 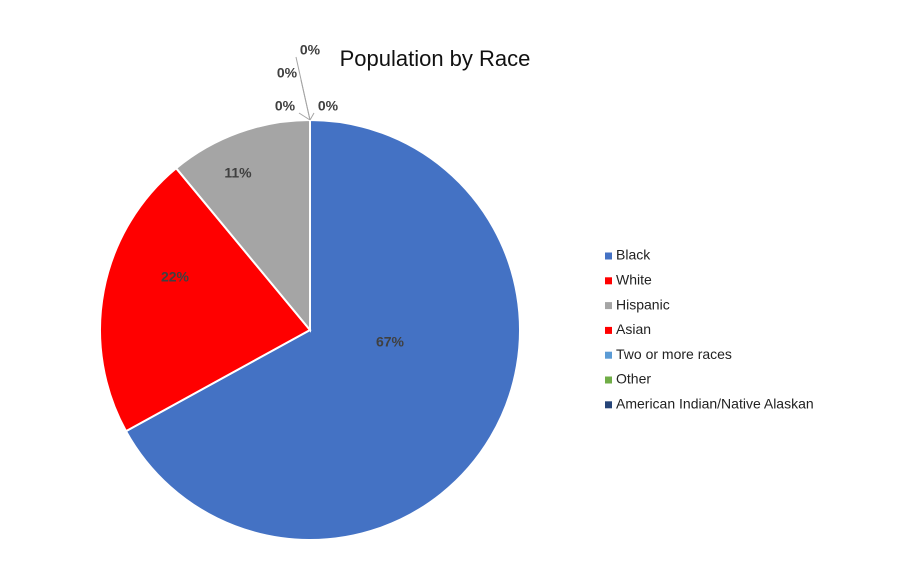 What do you see at coordinates (633, 329) in the screenshot?
I see `legend-label: Asian` at bounding box center [633, 329].